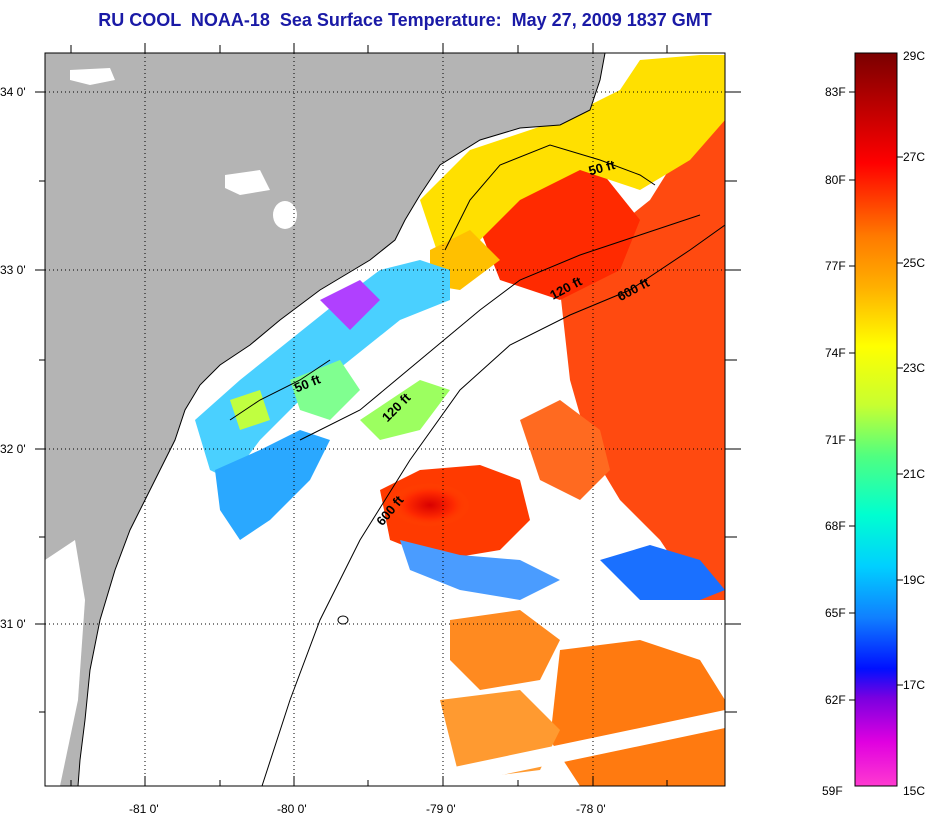 This screenshot has height=817, width=936. What do you see at coordinates (914, 580) in the screenshot?
I see `colorbar-c-19: 19C` at bounding box center [914, 580].